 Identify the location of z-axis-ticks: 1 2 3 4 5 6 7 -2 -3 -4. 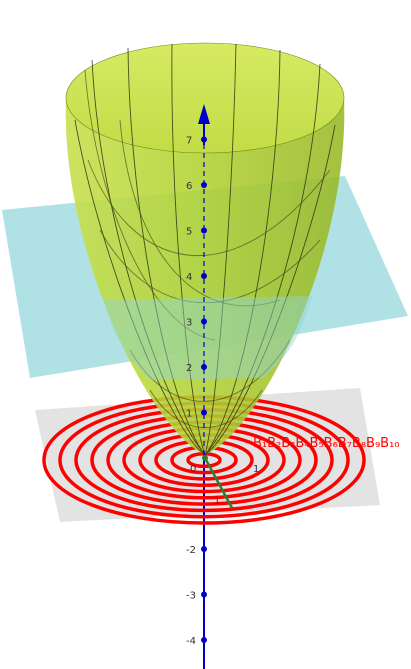
(196, 391).